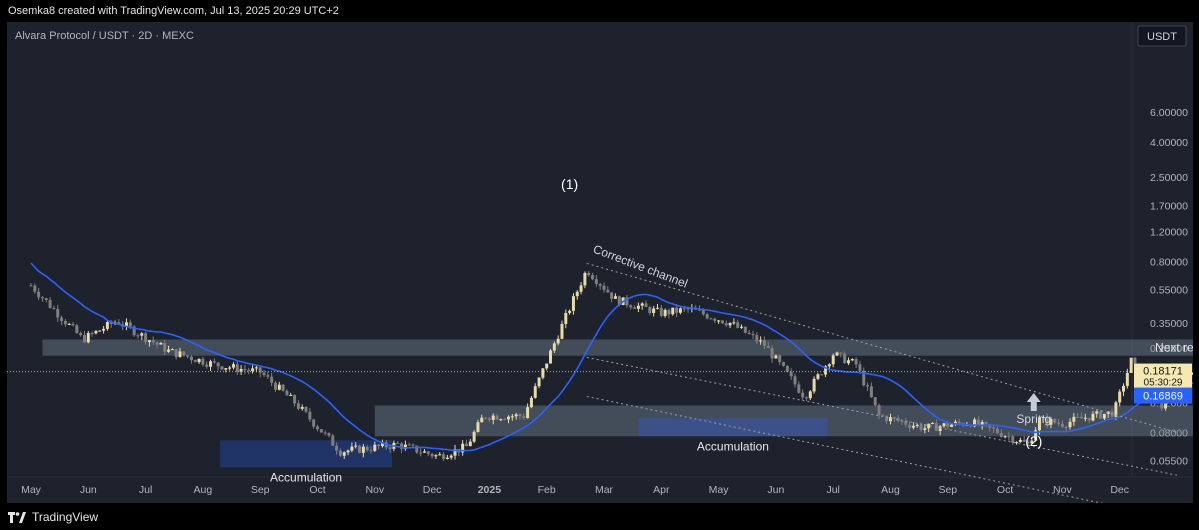  Describe the element at coordinates (306, 477) in the screenshot. I see `accumulation-label-1: Accumulation` at that location.